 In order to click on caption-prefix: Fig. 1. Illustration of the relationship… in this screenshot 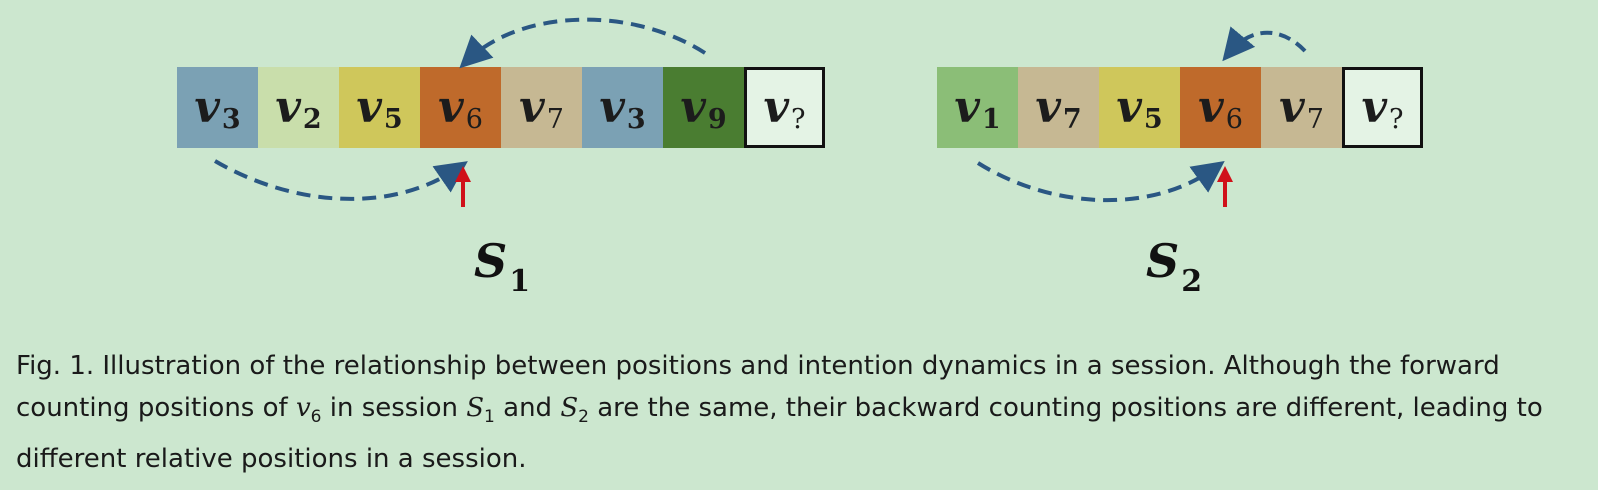, I will do `click(758, 387)`.